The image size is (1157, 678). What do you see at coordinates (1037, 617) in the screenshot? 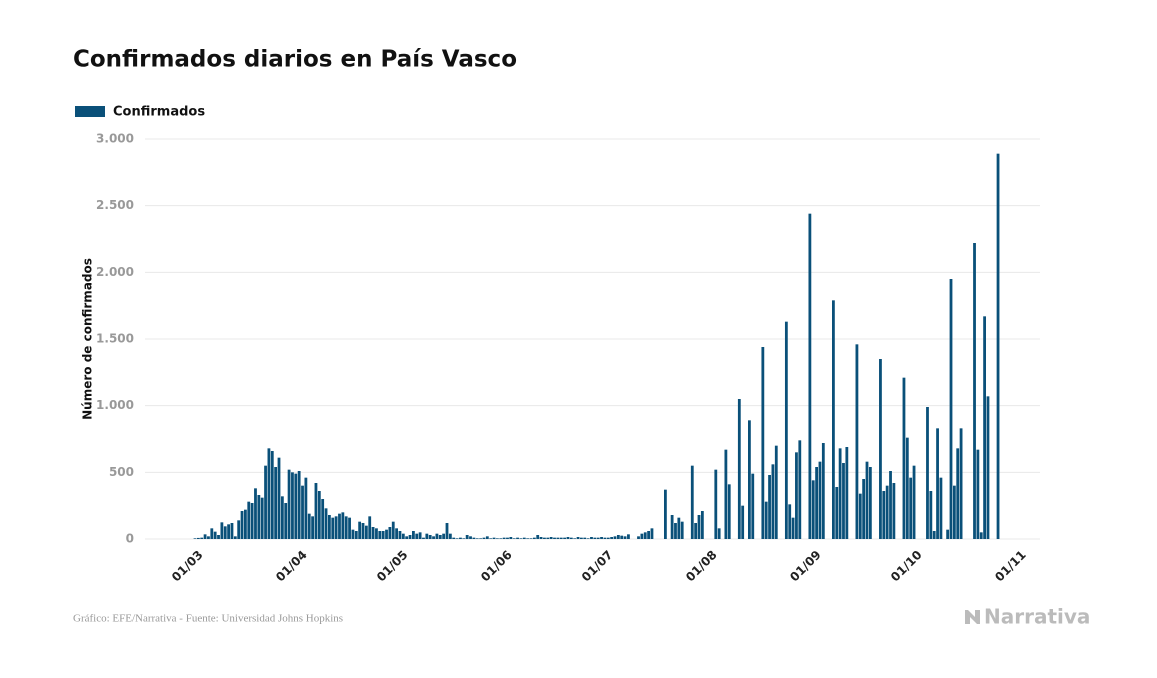
I see `brand-name: Narrativa` at bounding box center [1037, 617].